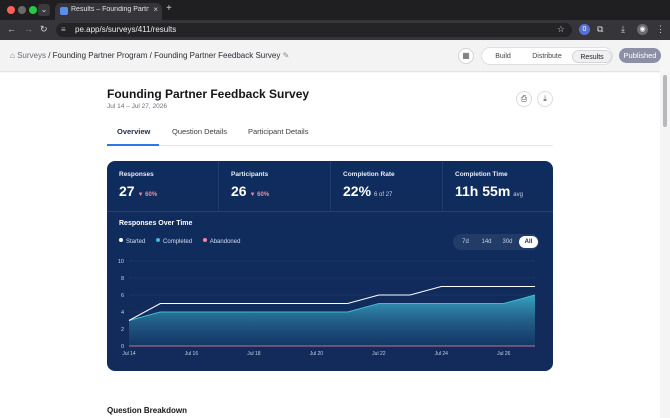  I want to click on extension-icon: 0, so click(584, 29).